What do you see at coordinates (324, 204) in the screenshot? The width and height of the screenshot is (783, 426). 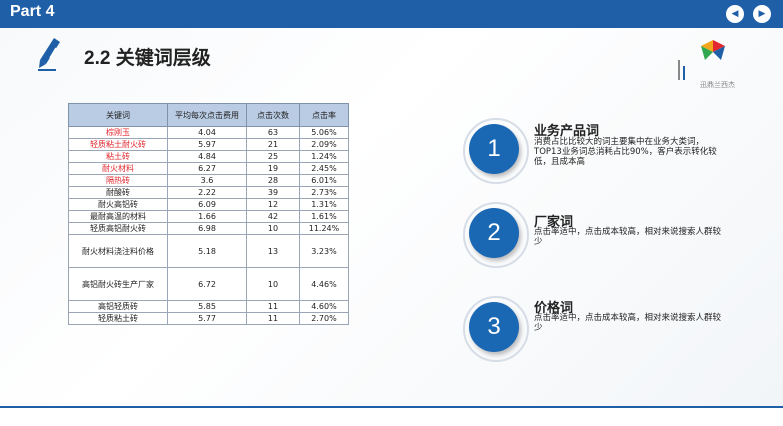 I see `ctr-cell: 1.31%` at bounding box center [324, 204].